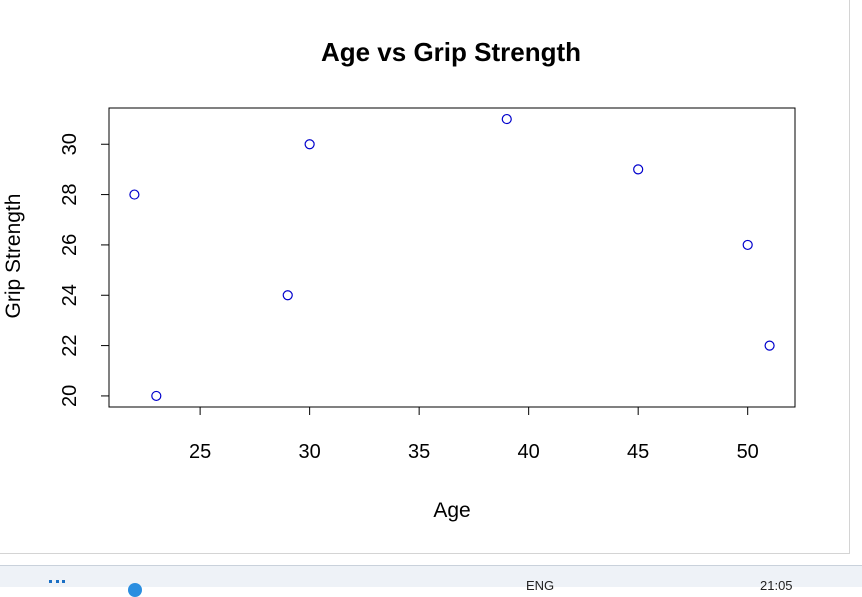 The image size is (862, 597). Describe the element at coordinates (70, 245) in the screenshot. I see `y-tick-label: 26` at that location.